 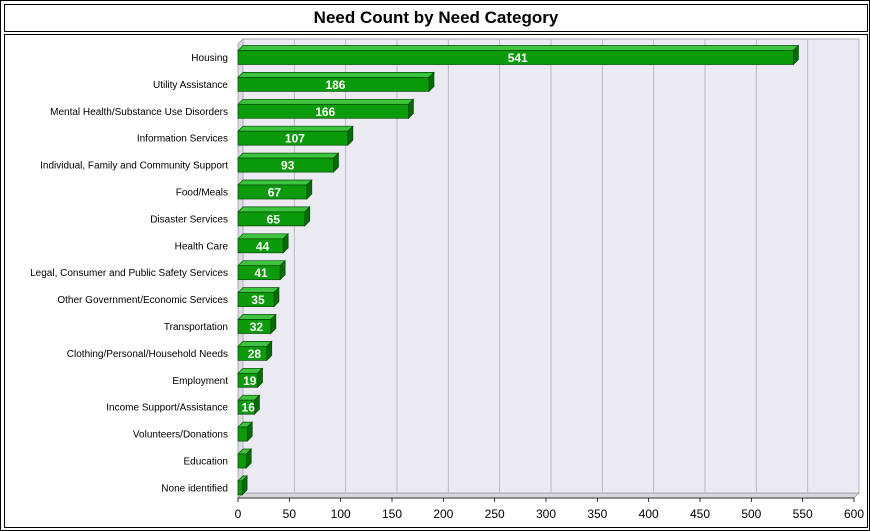 What do you see at coordinates (134, 166) in the screenshot?
I see `category-label: Individual, Family and Community Support` at bounding box center [134, 166].